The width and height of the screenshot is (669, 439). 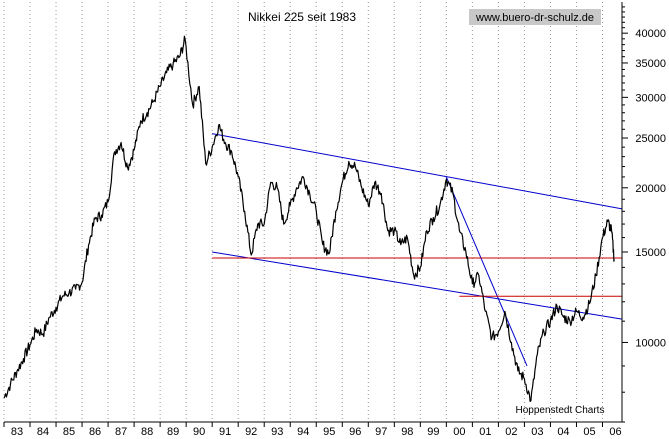 I want to click on x-tick-label: 03, so click(x=537, y=432).